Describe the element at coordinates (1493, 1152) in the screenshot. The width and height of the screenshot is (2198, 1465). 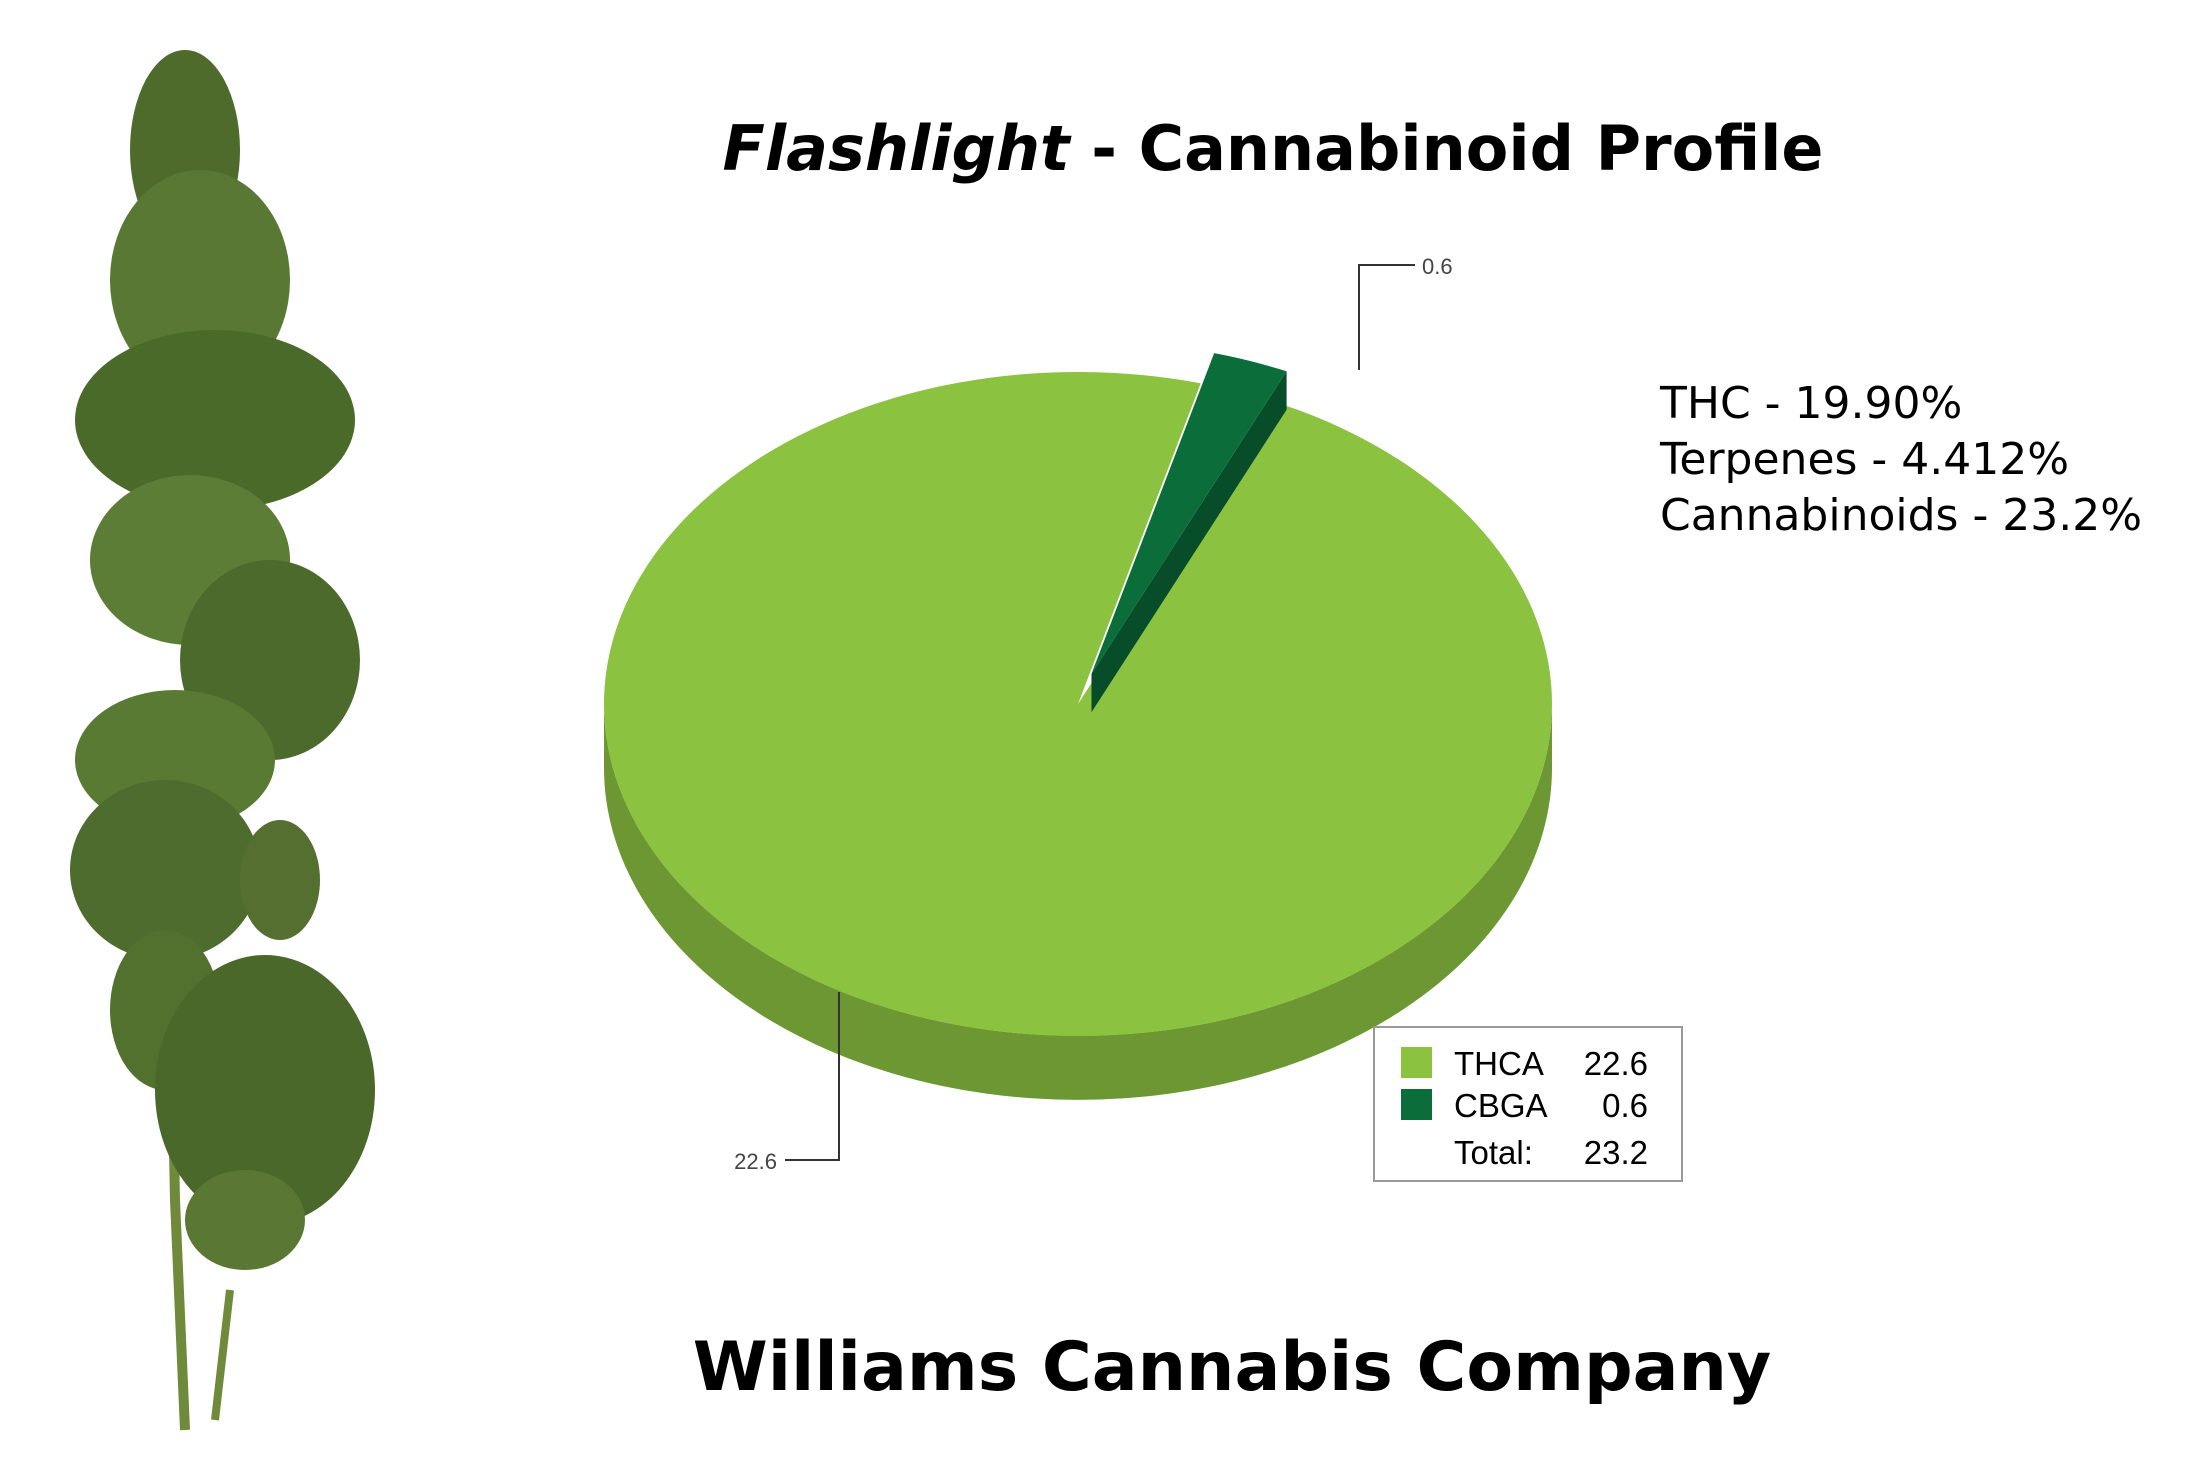
I see `legend-total-label: Total:` at that location.